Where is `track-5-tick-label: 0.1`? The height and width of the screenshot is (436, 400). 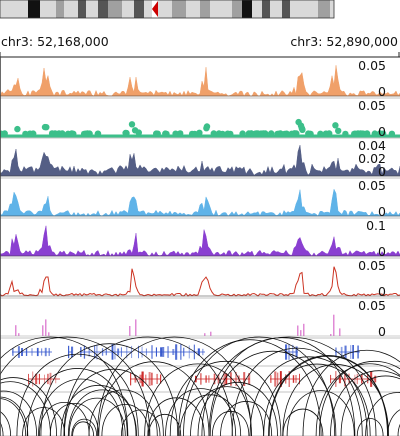
track-5-tick-label: 0.1 is located at coordinates (376, 225).